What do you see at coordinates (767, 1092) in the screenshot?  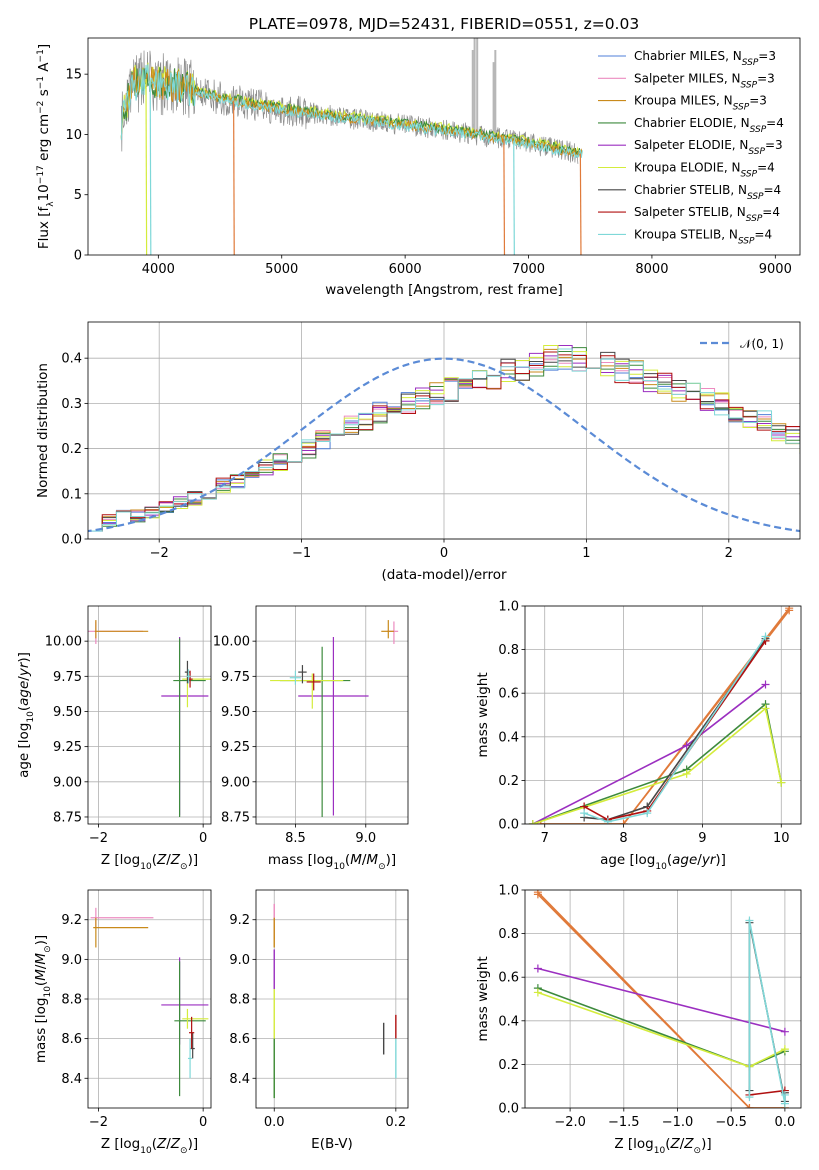 I see `weight-line-salpeter-stelib` at bounding box center [767, 1092].